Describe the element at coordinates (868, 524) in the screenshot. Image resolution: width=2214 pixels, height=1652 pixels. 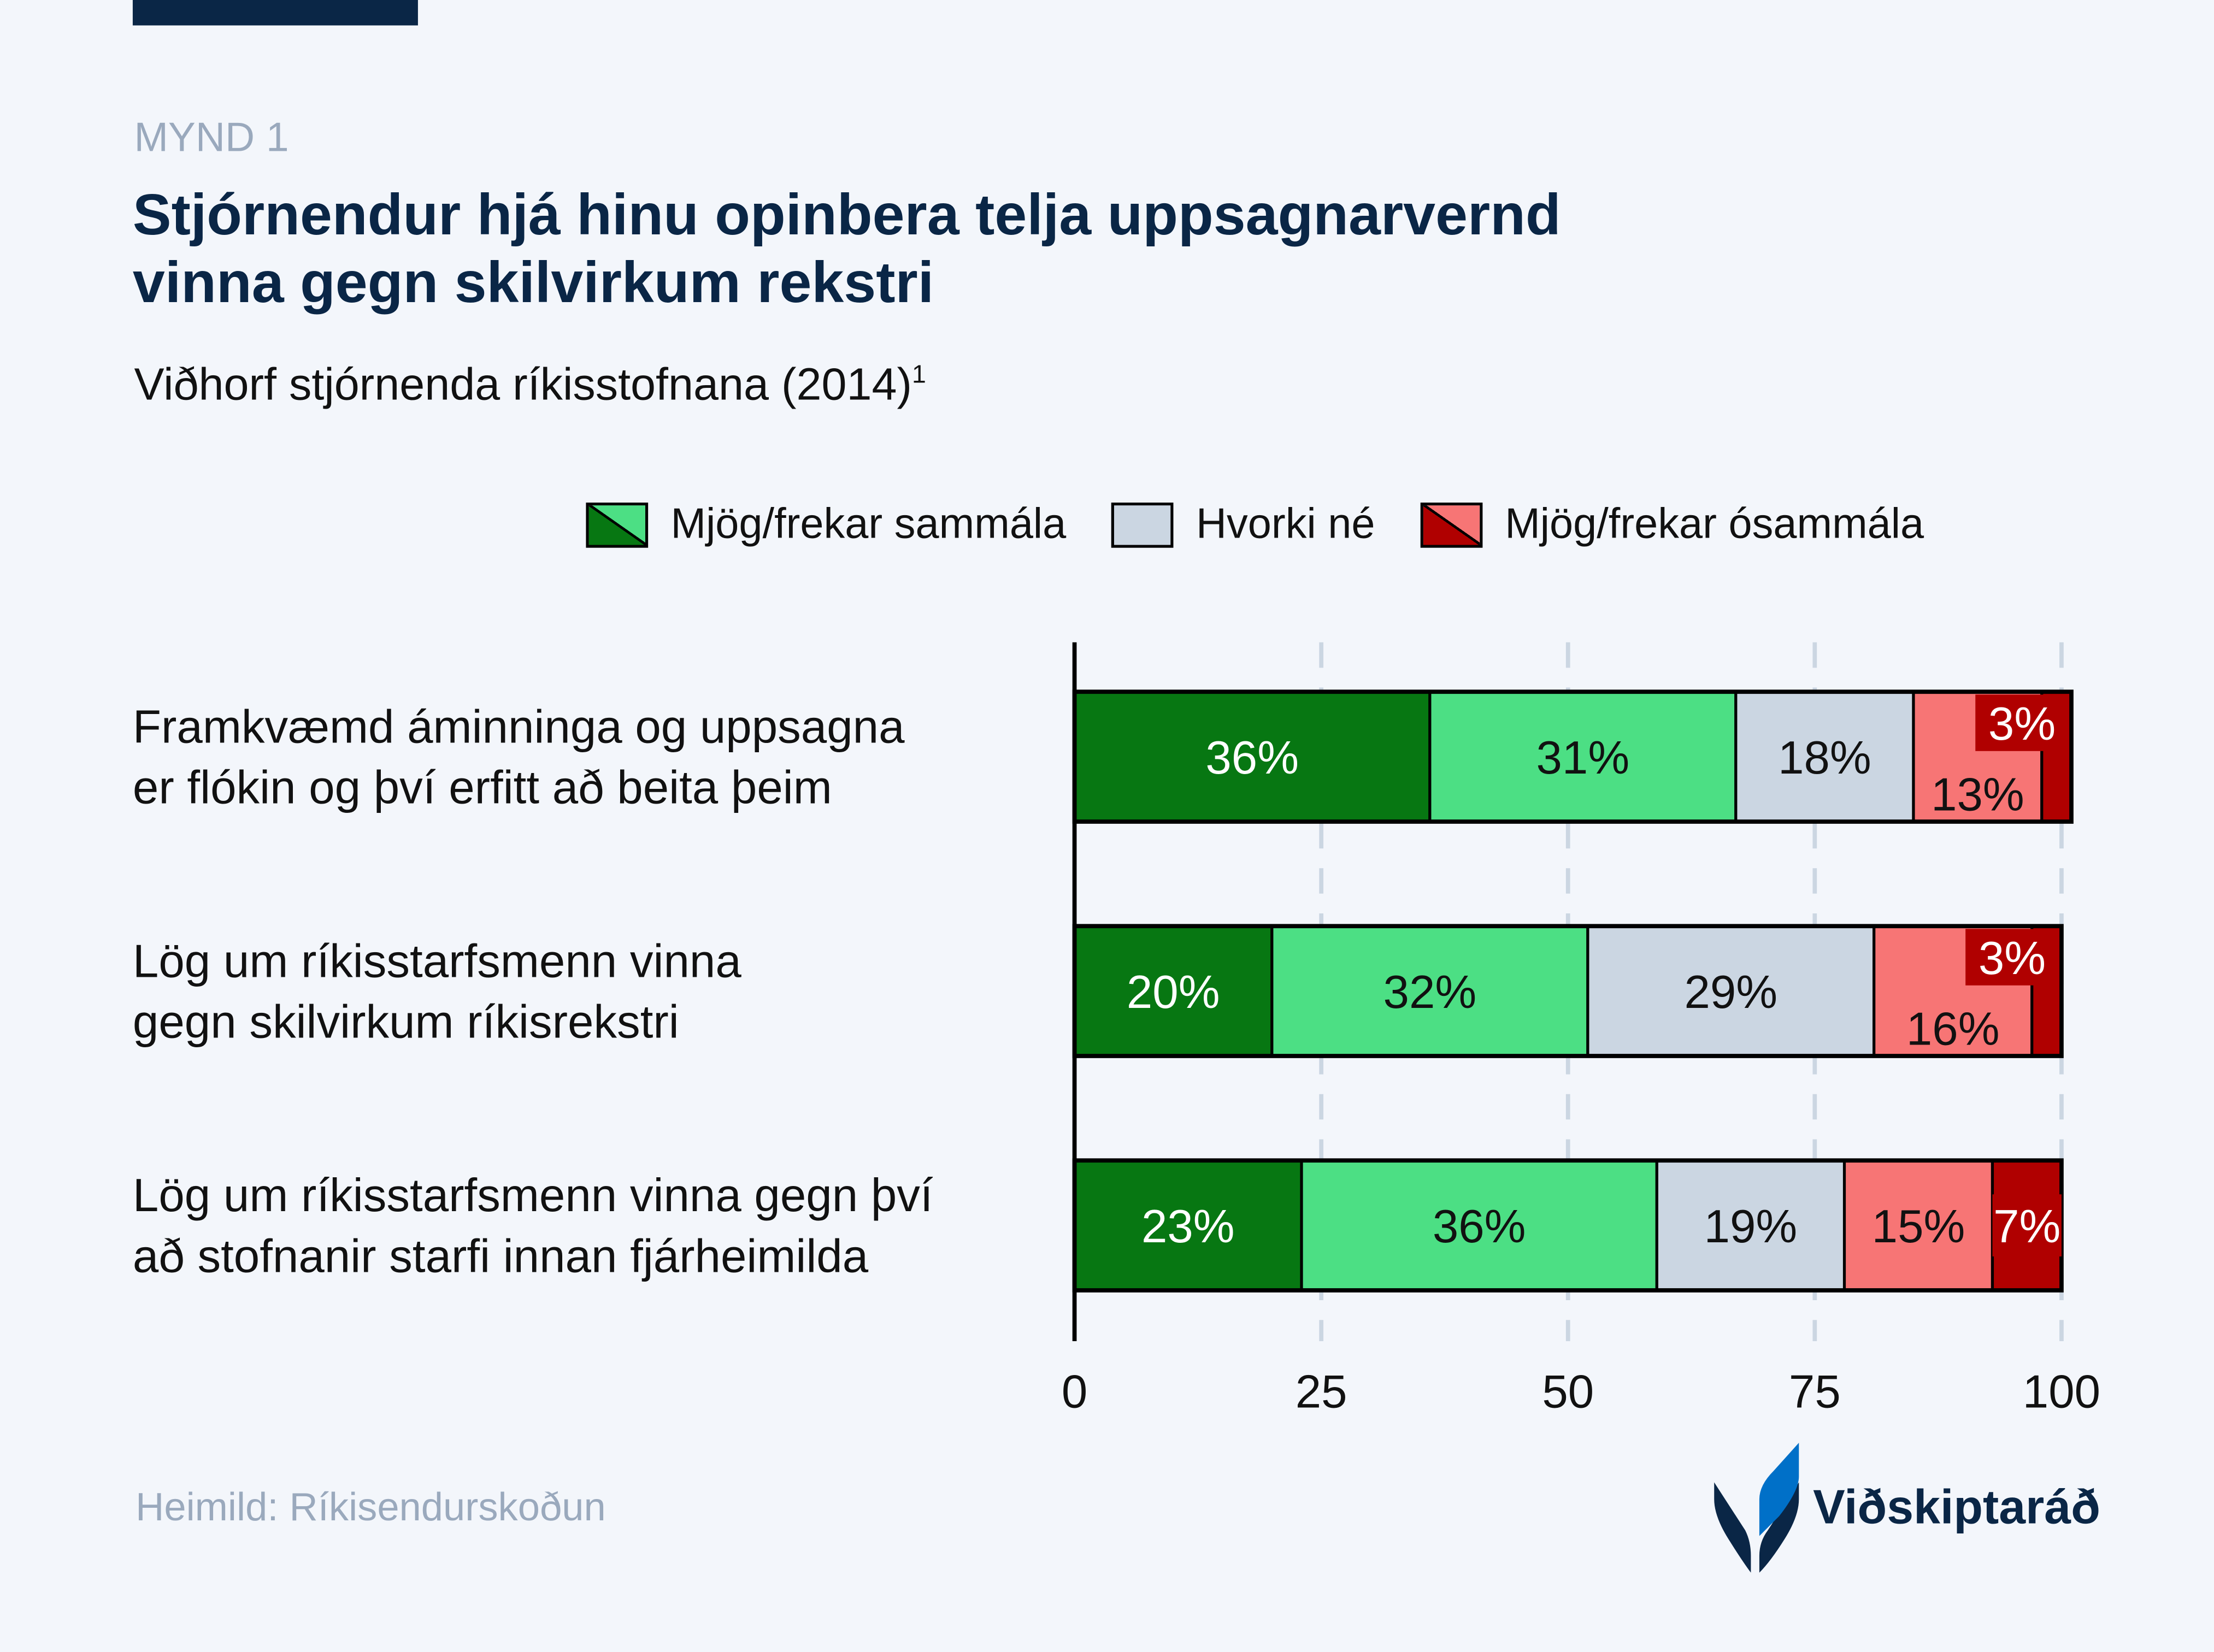
I see `legend-label: Mjög/frekar sammála` at that location.